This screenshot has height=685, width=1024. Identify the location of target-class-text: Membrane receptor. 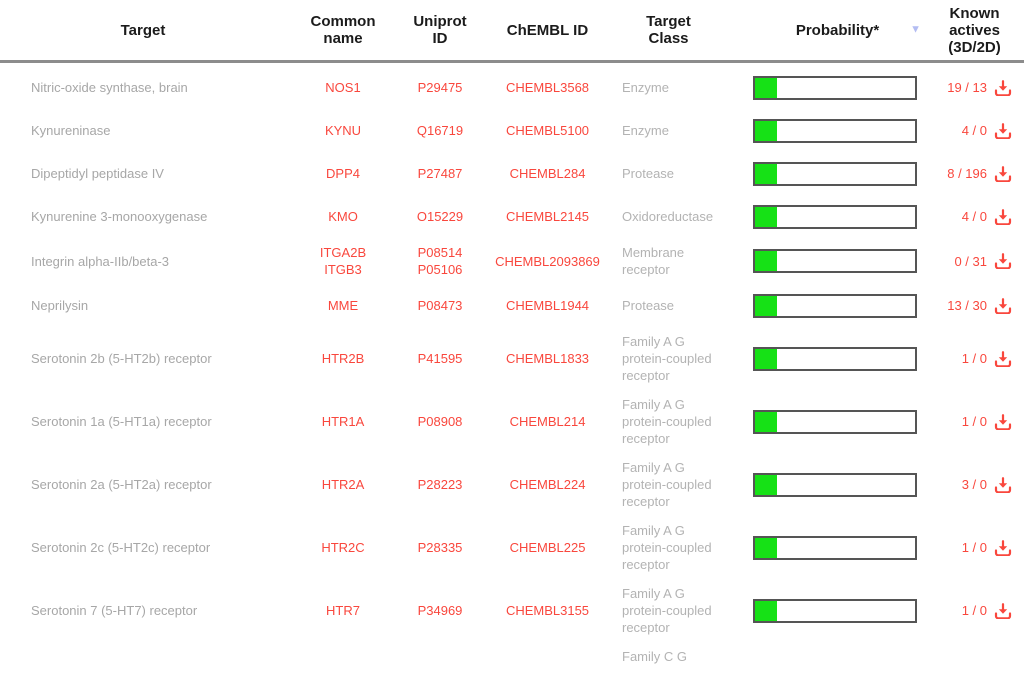
(653, 261).